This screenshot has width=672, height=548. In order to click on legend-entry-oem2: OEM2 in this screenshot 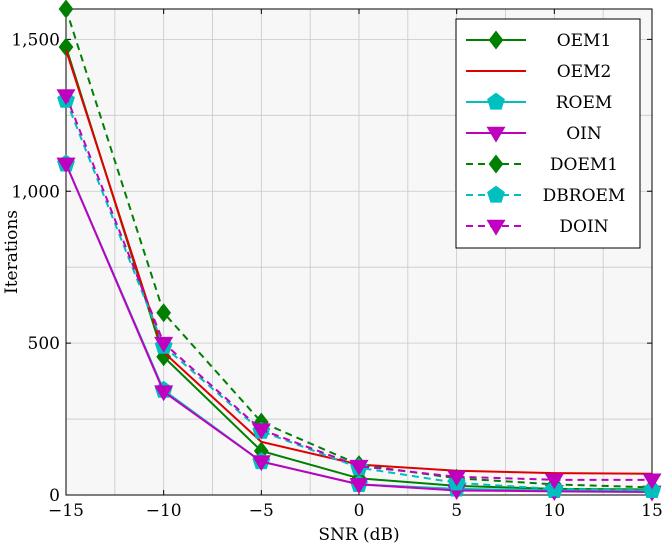, I will do `click(538, 72)`.